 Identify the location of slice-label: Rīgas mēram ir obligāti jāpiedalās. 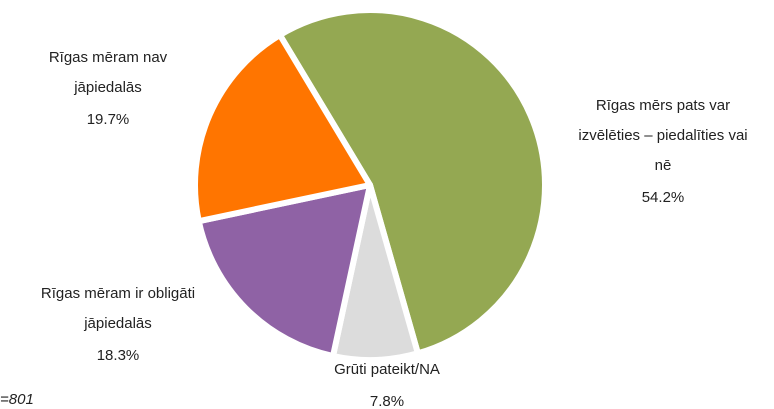
(118, 308).